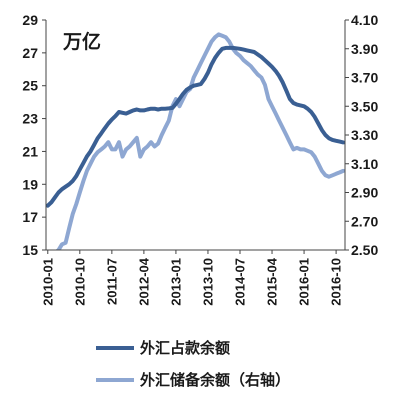 Image resolution: width=406 pixels, height=405 pixels. I want to click on x-tick-label: 2016-10, so click(336, 282).